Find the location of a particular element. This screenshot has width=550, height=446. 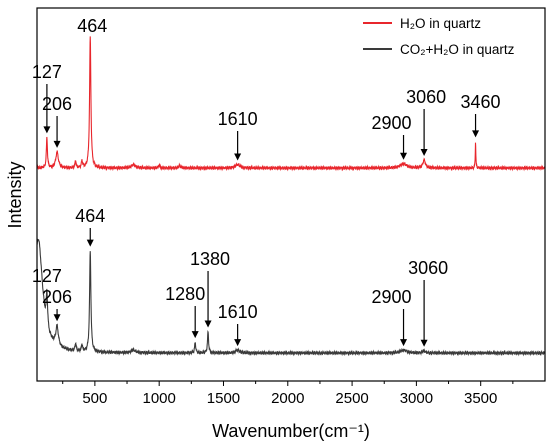

peak-label-0-206: 206 is located at coordinates (57, 104).